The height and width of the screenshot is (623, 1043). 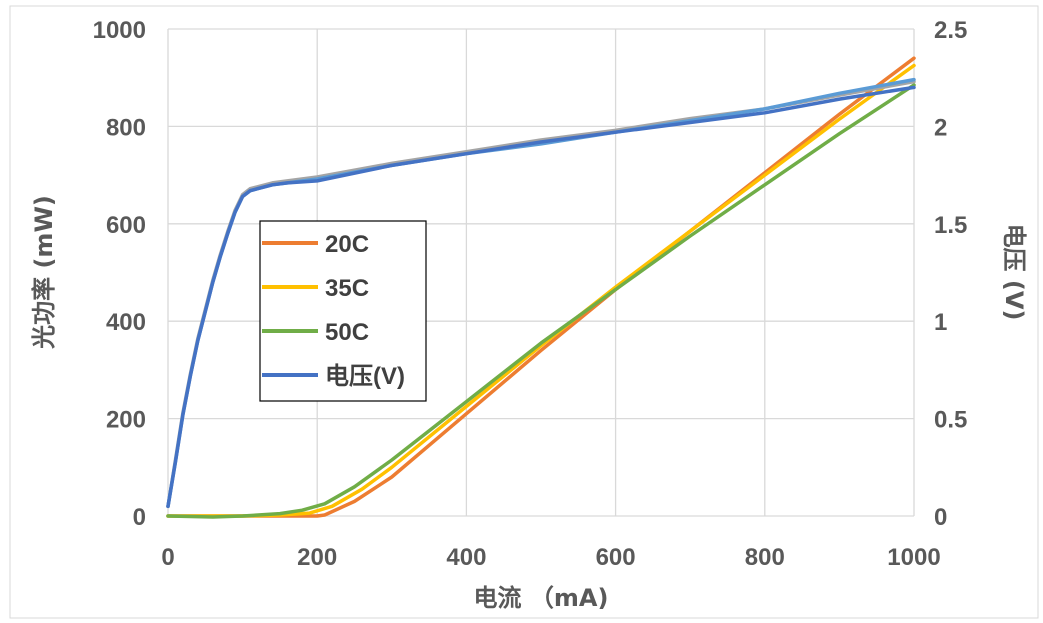 I want to click on y-axis-title: 光功率 (mW), so click(x=44, y=272).